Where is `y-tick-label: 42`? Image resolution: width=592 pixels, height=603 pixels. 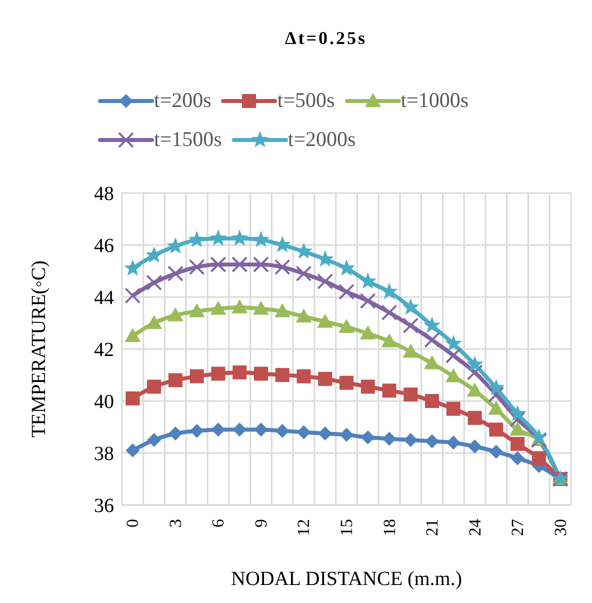
y-tick-label: 42 is located at coordinates (104, 350).